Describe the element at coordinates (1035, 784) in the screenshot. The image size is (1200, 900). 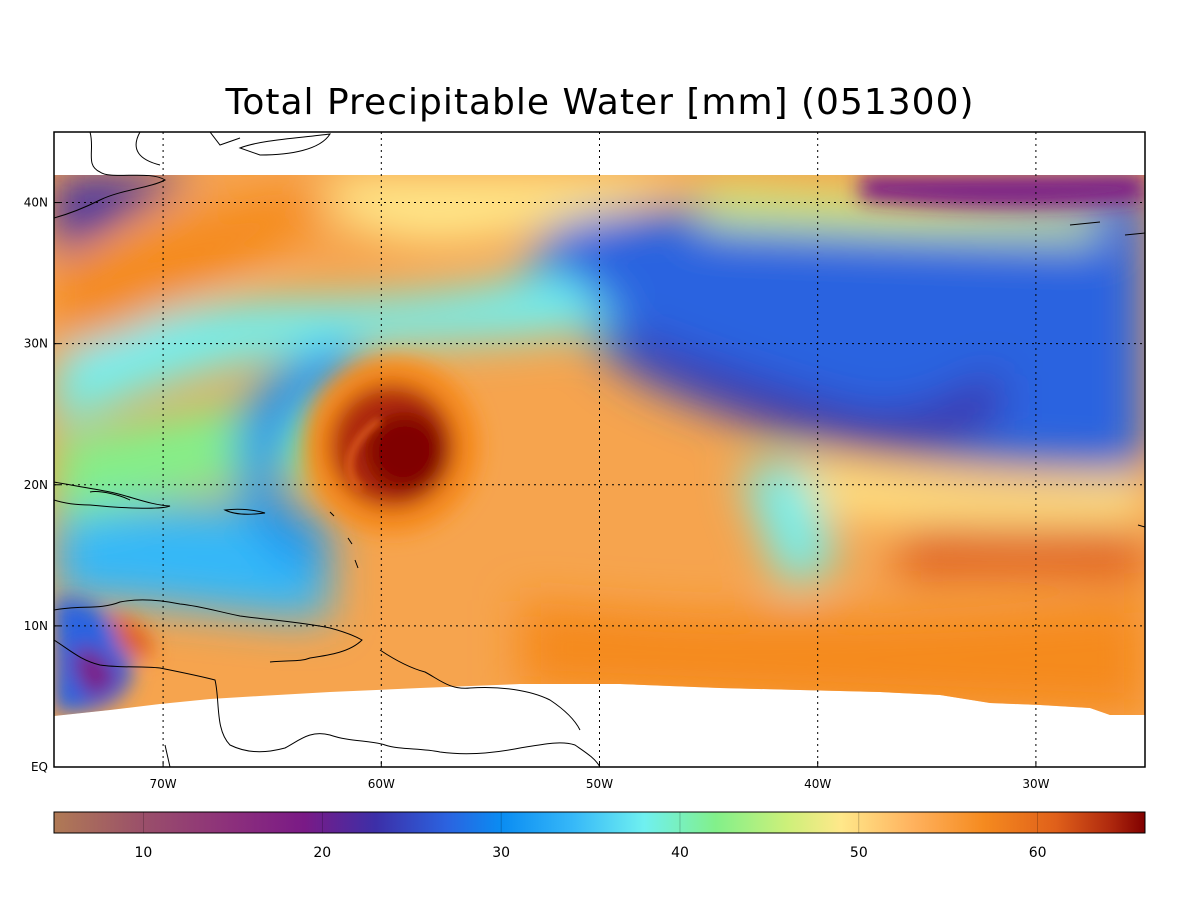
I see `x-tick-label: 30W` at that location.